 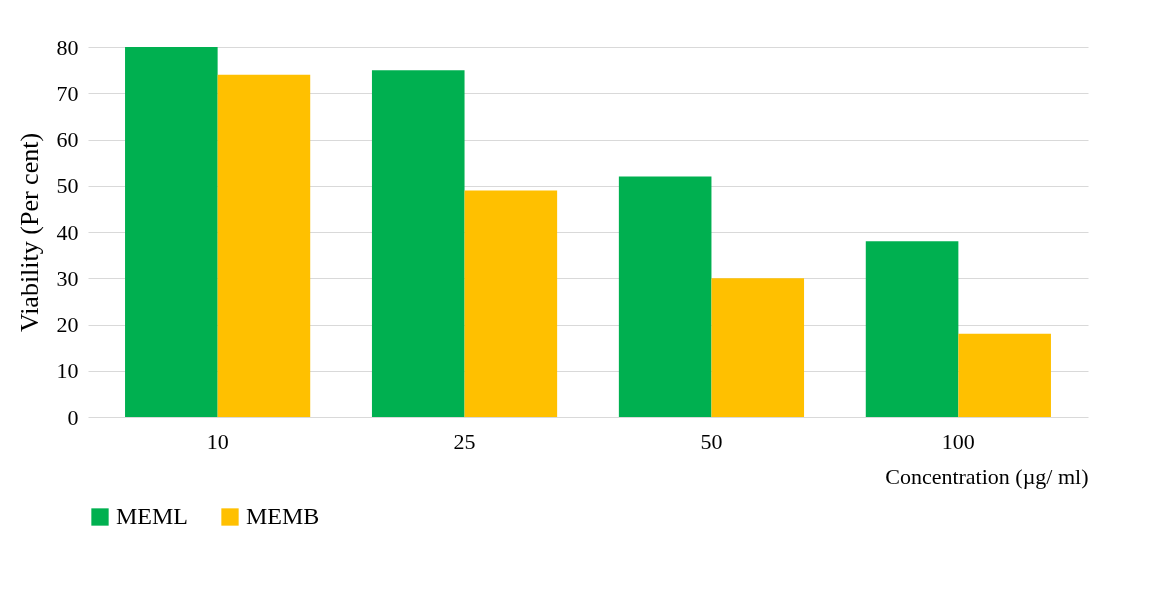 I want to click on y-tick-label: 40, so click(x=67, y=232).